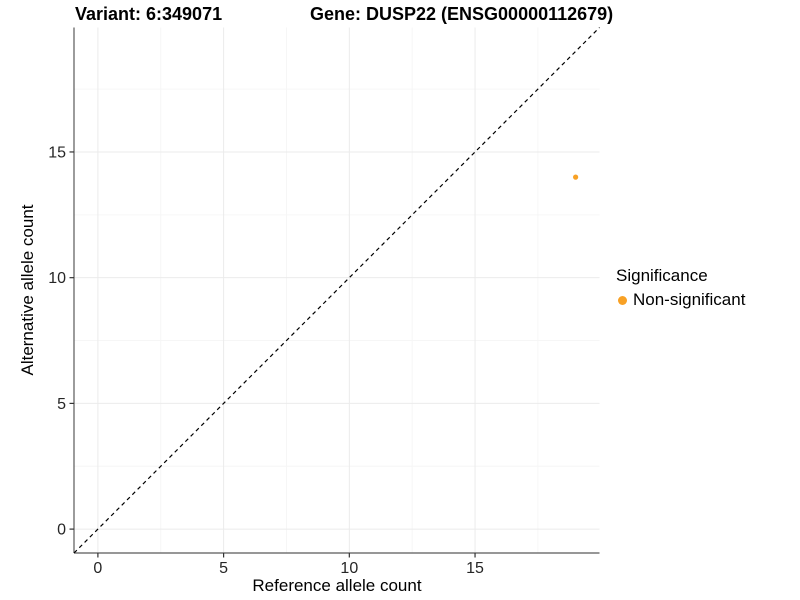  What do you see at coordinates (337, 585) in the screenshot?
I see `x-axis-title: Reference allele count` at bounding box center [337, 585].